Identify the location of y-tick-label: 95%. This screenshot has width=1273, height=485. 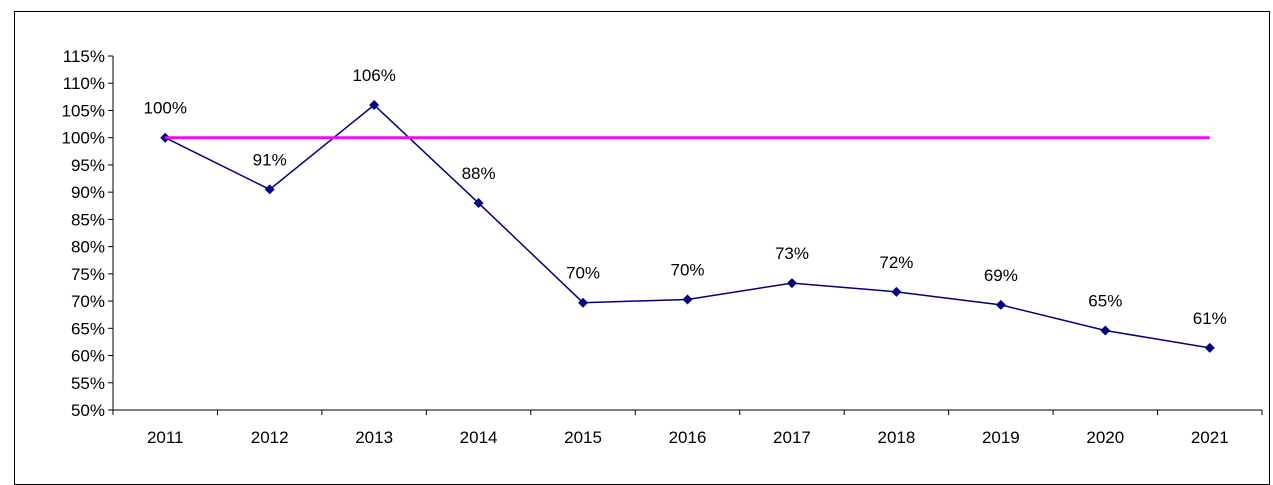
(88, 165).